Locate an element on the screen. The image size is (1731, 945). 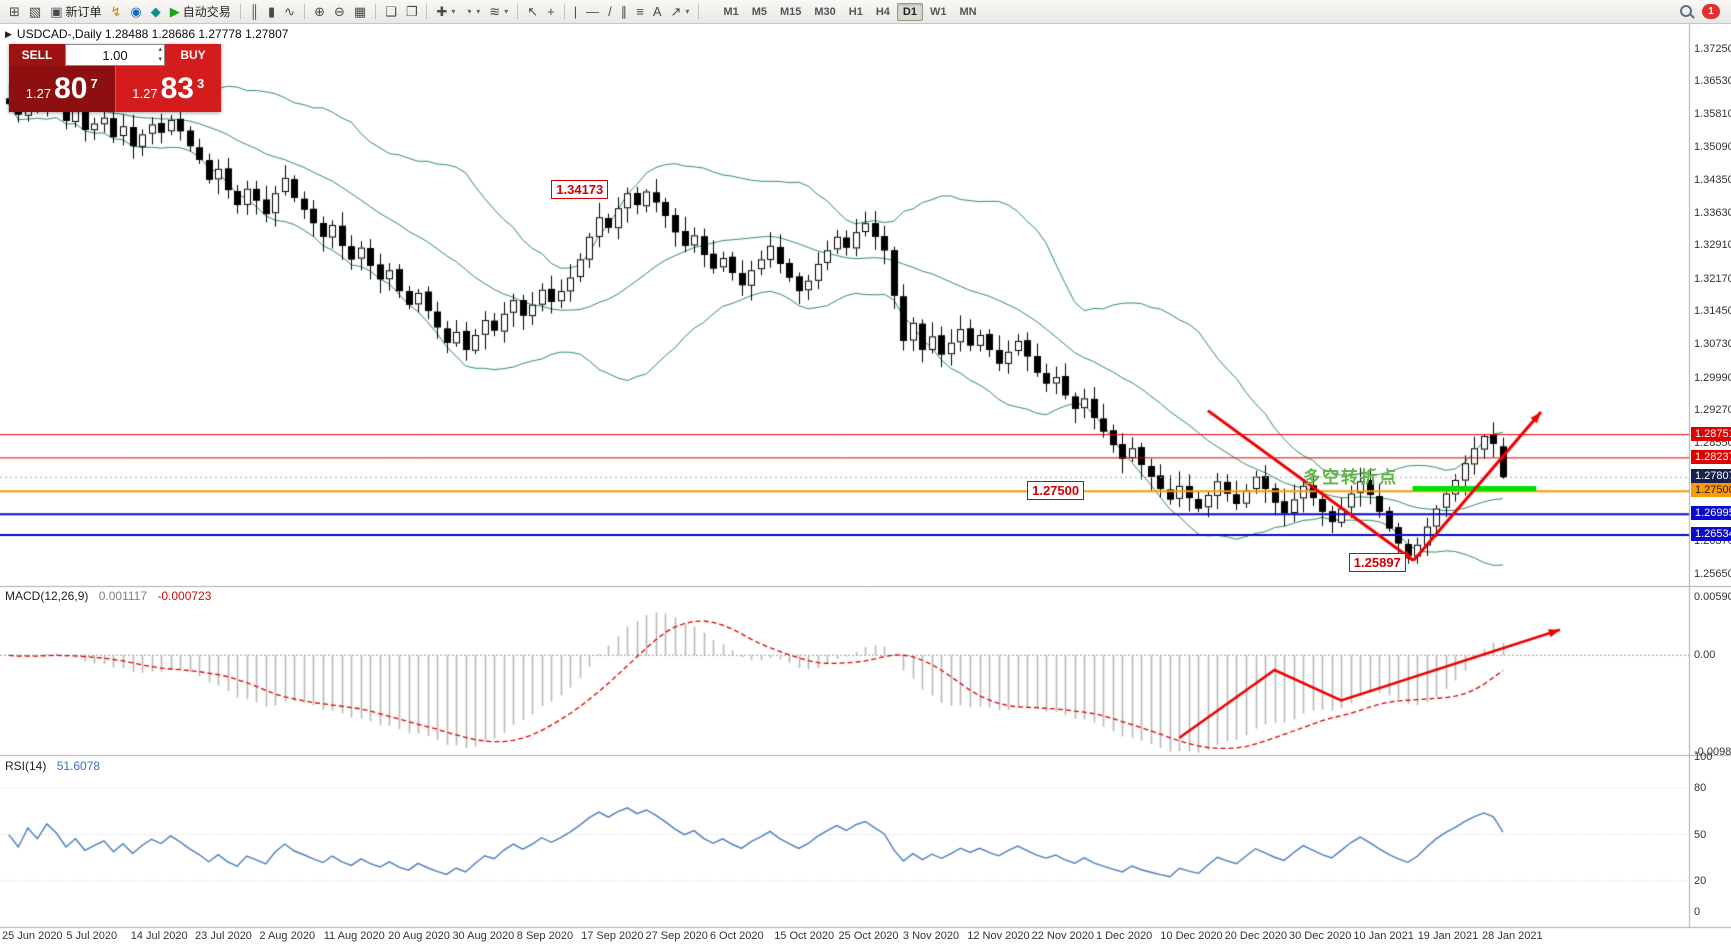
periods-dropdown-button: ◔ ▾ is located at coordinates (472, 12).